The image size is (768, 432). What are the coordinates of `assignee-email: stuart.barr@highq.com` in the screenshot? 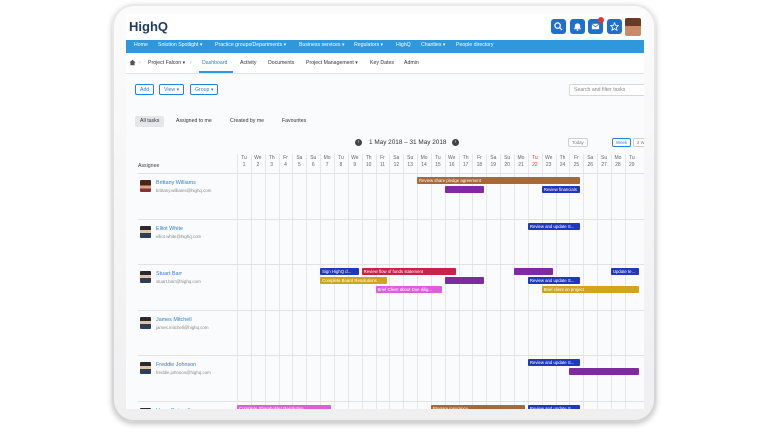 It's located at (178, 281).